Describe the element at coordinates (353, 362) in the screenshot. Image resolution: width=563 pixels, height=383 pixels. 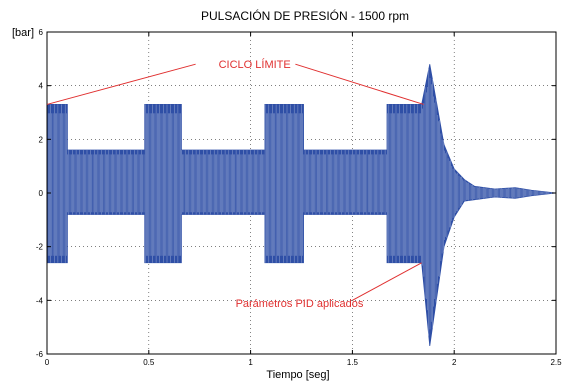
I see `x-tick-label: 1.5` at that location.